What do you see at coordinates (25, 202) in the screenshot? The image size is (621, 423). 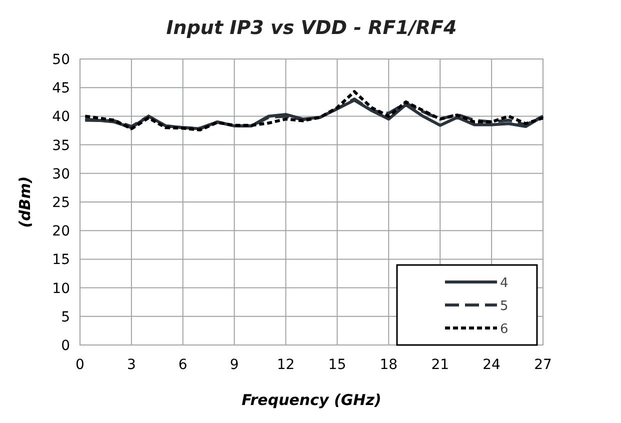 I see `y-axis-title: (dBm)` at bounding box center [25, 202].